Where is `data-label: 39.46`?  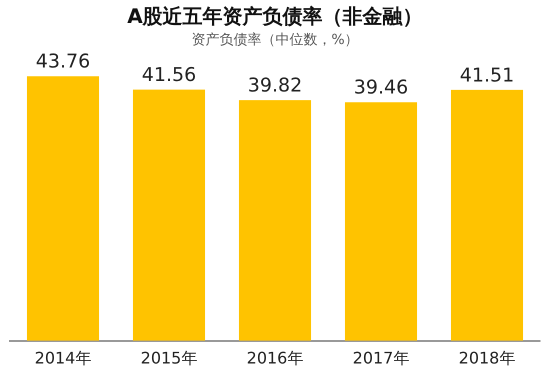
data-label: 39.46 is located at coordinates (381, 87).